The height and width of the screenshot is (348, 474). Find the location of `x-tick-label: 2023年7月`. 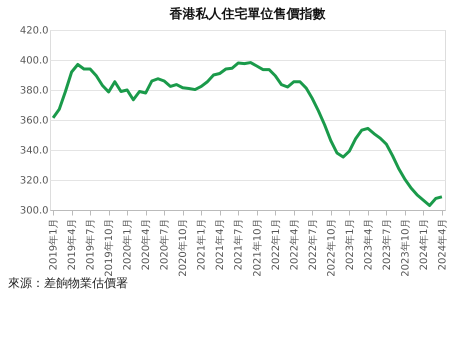

x-tick-label: 2023年7月 is located at coordinates (386, 244).